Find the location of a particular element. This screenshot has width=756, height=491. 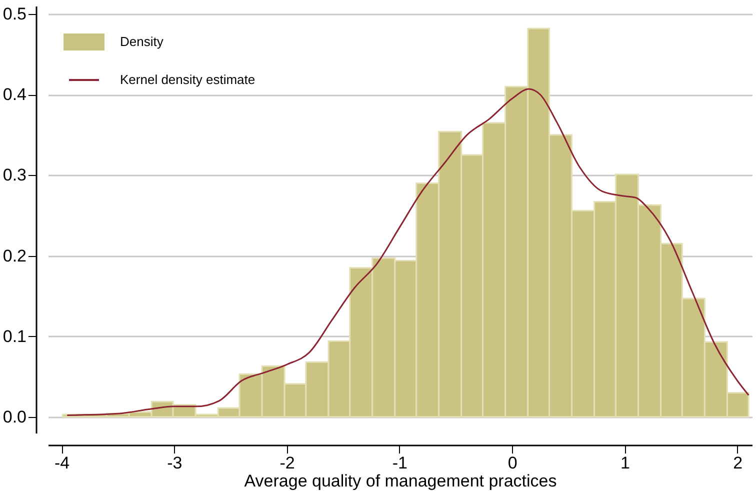

x-tick-label: 0 is located at coordinates (513, 463).